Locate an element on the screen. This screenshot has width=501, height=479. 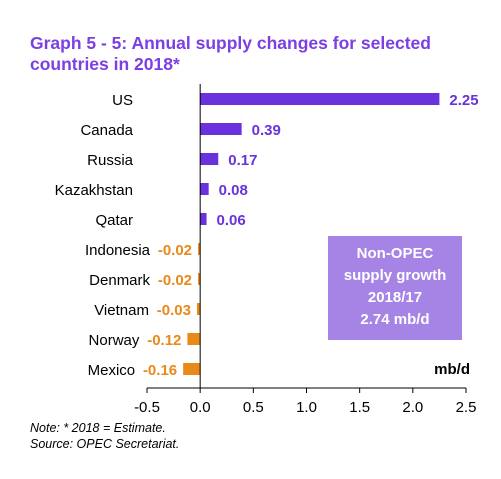
category-label-qatar: Qatar is located at coordinates (114, 220).